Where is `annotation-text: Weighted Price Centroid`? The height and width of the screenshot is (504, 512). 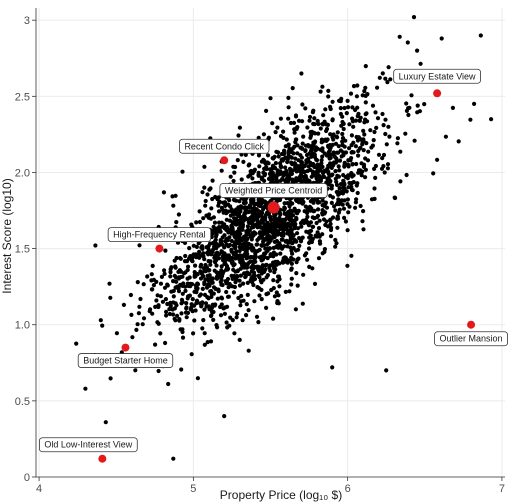
annotation-text: Weighted Price Centroid is located at coordinates (273, 190).